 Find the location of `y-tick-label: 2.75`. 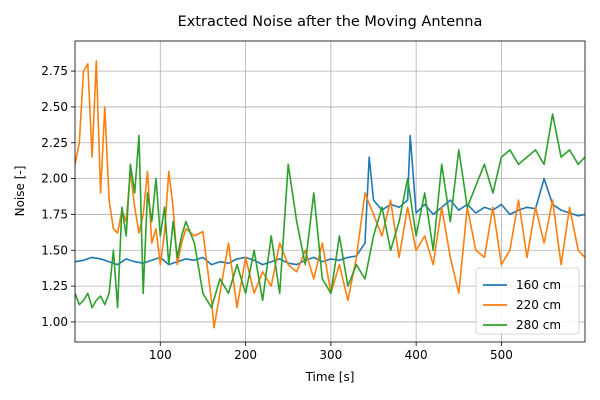

y-tick-label: 2.75 is located at coordinates (54, 71).